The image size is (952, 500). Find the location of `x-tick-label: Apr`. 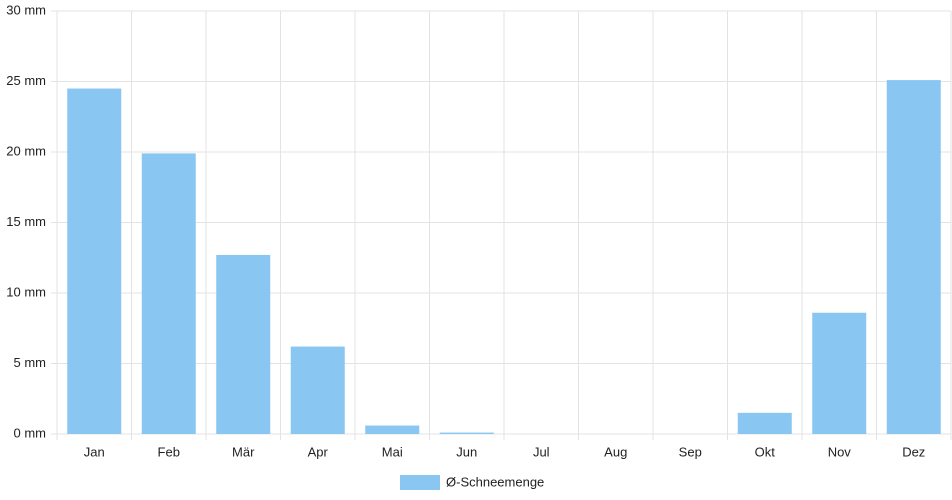

x-tick-label: Apr is located at coordinates (318, 451).